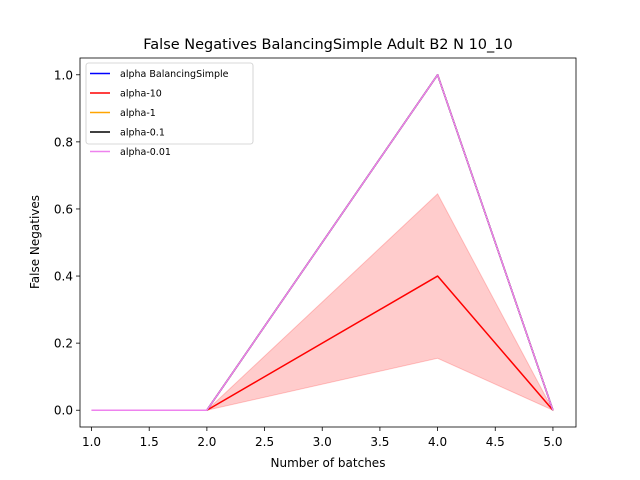 The height and width of the screenshot is (480, 640). Describe the element at coordinates (552, 442) in the screenshot. I see `x-tick-label: 5.0` at that location.